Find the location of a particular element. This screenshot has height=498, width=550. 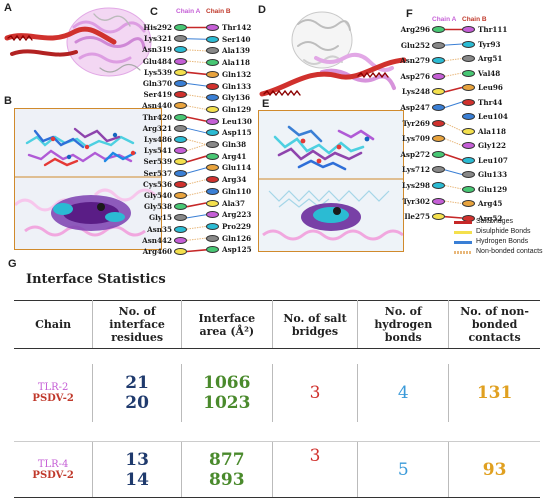

panel-c-chain-b-residue: Pro229 is located at coordinates (236, 226).